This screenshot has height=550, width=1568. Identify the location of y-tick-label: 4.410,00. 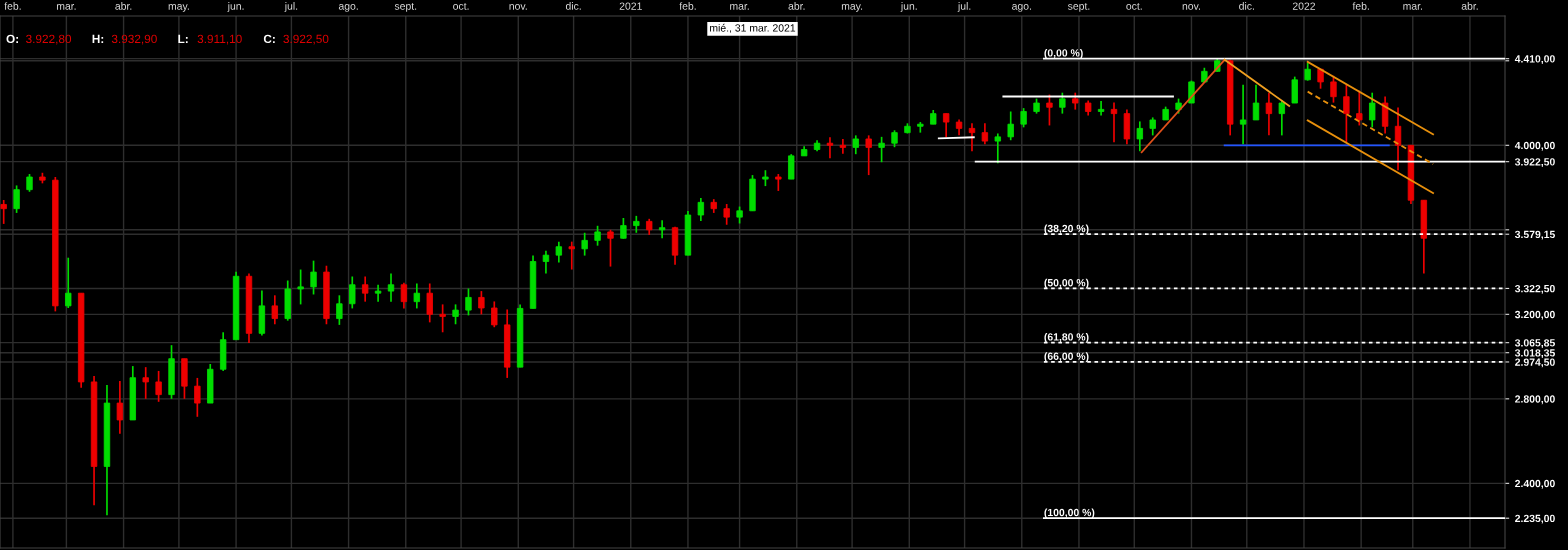
(1534, 60).